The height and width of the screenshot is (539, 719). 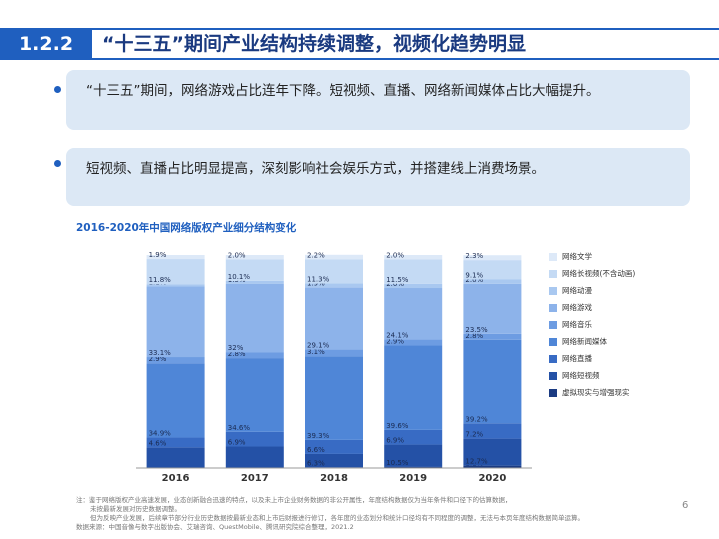 What do you see at coordinates (46, 44) in the screenshot?
I see `section-number: 1.2.2` at bounding box center [46, 44].